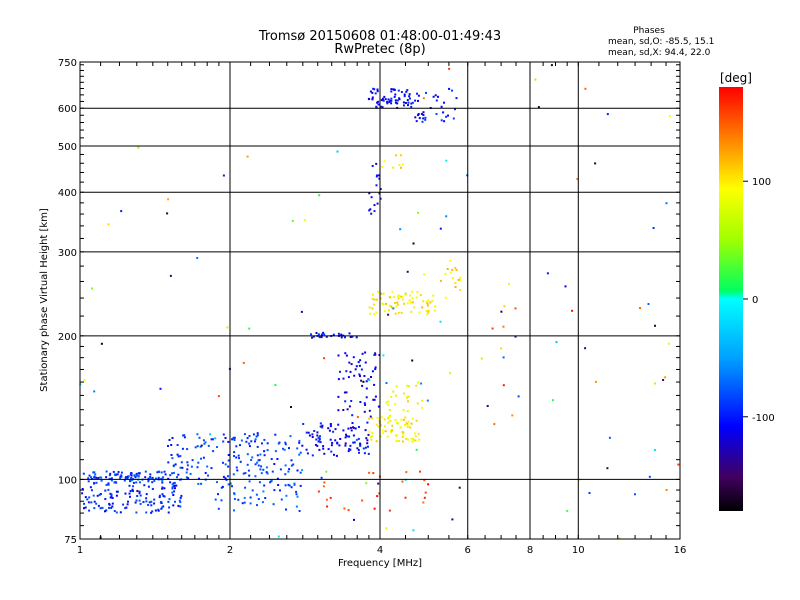  Describe the element at coordinates (67, 109) in the screenshot. I see `y-tick-label: 600` at that location.